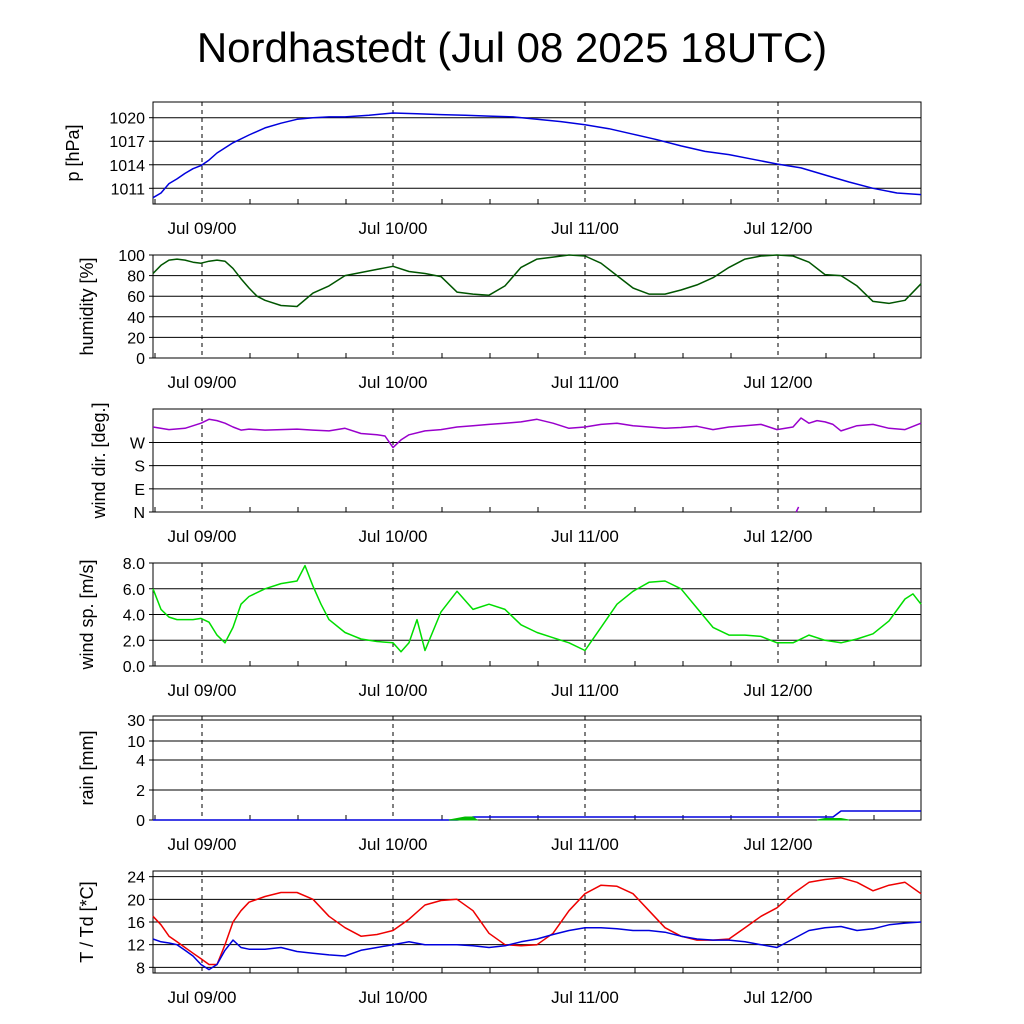 The image size is (1024, 1024). What do you see at coordinates (140, 968) in the screenshot?
I see `y-tick-label: 8` at bounding box center [140, 968].